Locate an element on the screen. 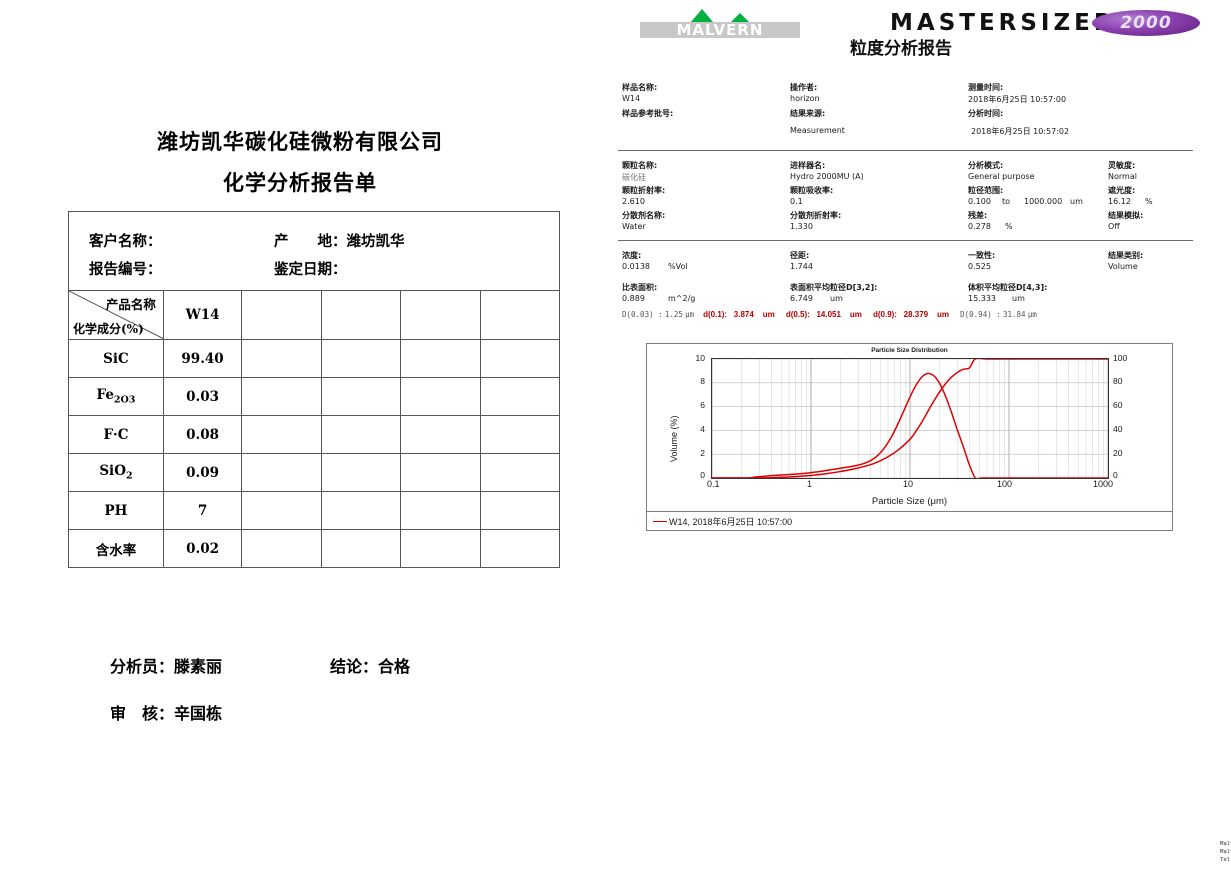  sampler-label: 进样器名: is located at coordinates (808, 165).